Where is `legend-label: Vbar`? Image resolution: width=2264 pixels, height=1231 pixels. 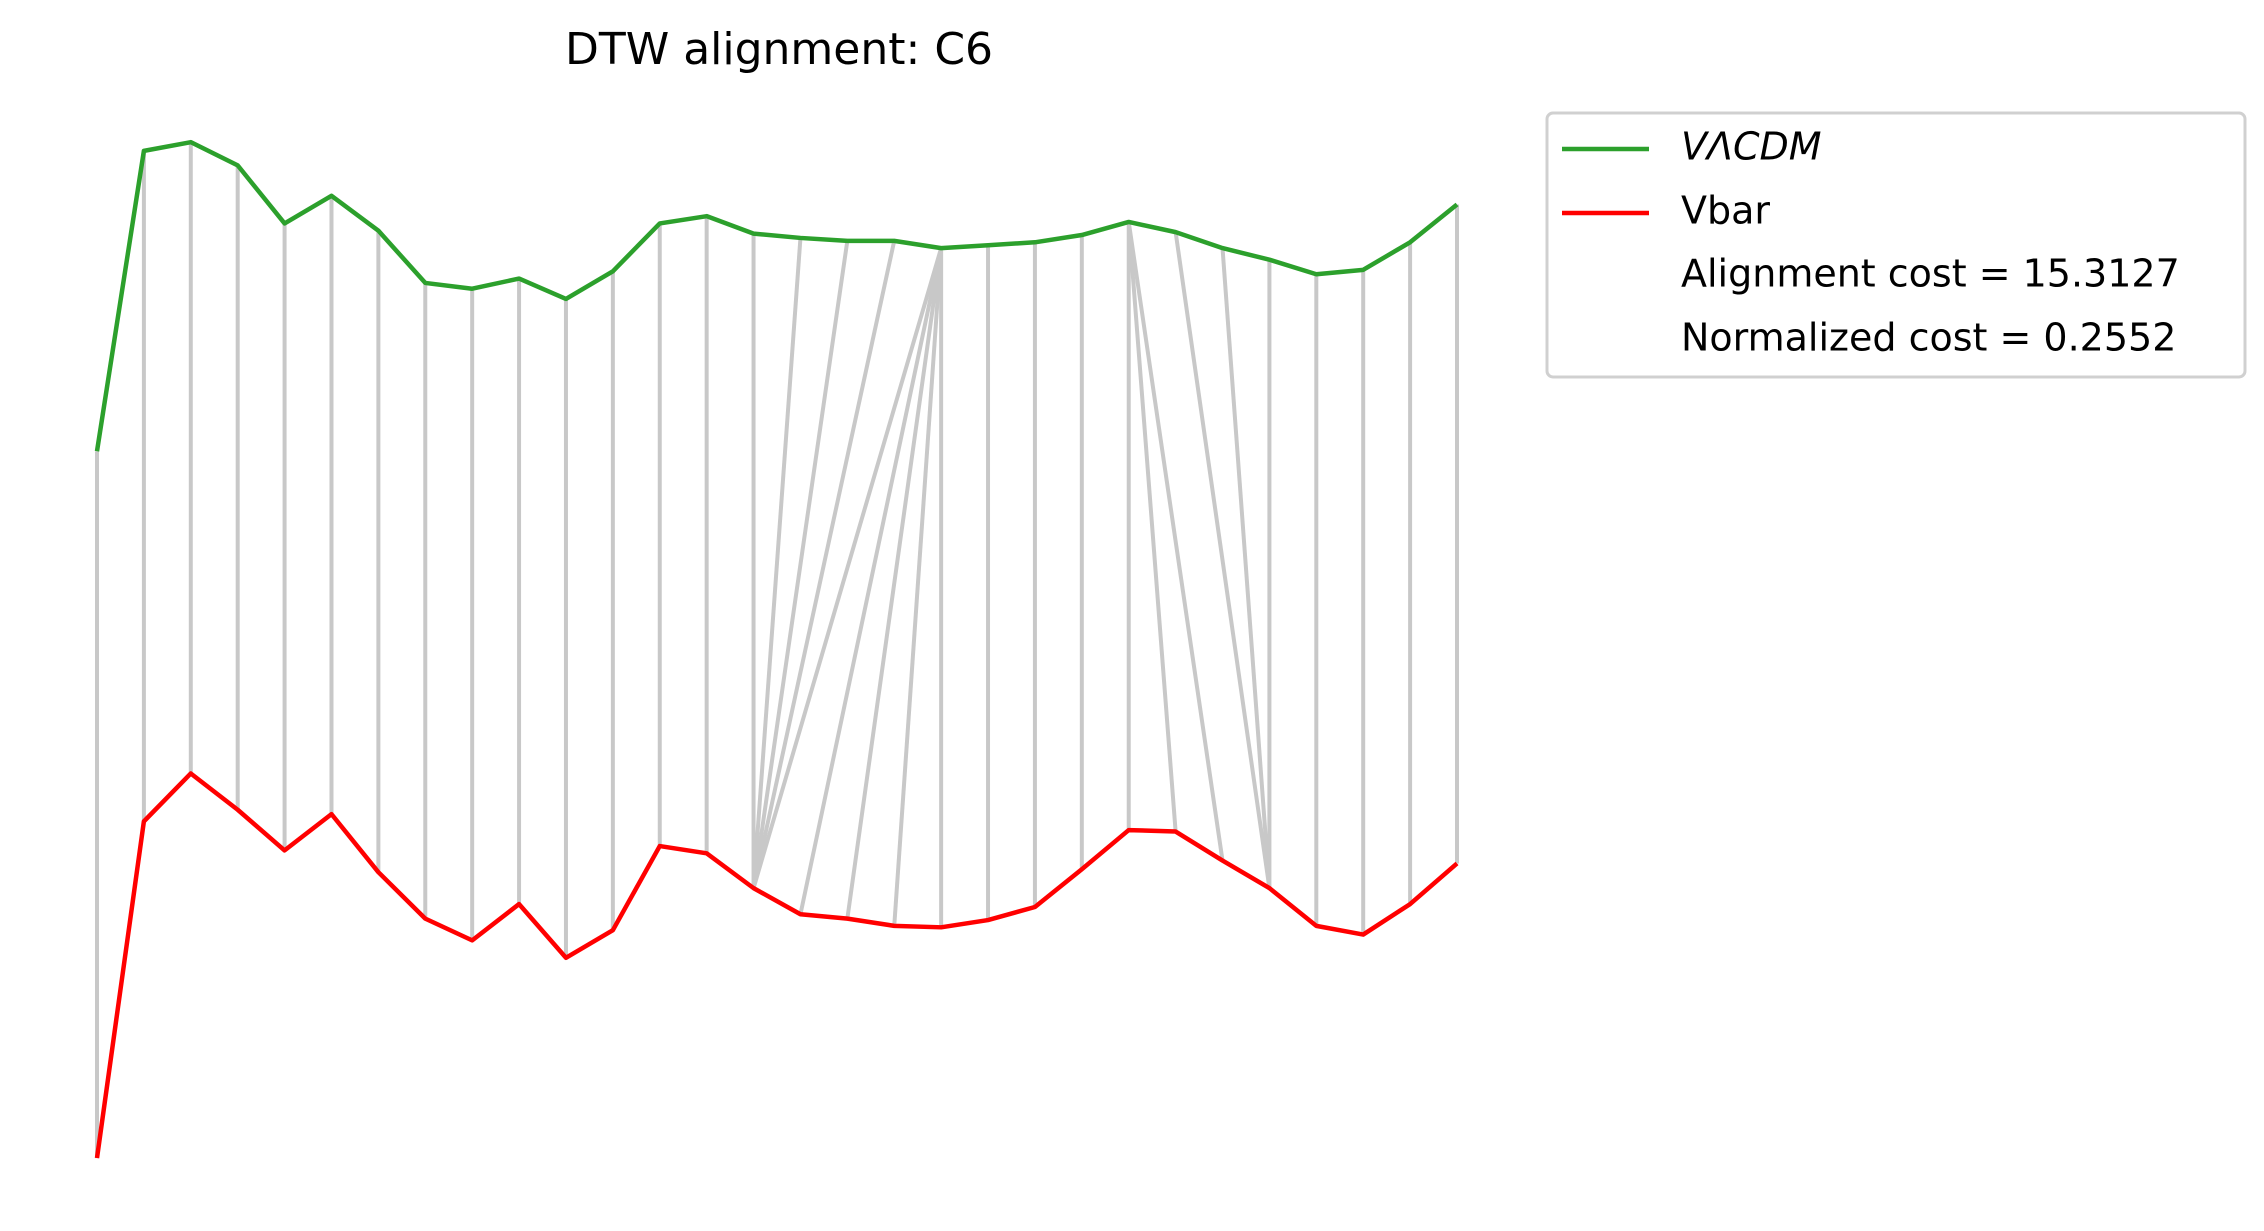 legend-label: Vbar is located at coordinates (1725, 211).